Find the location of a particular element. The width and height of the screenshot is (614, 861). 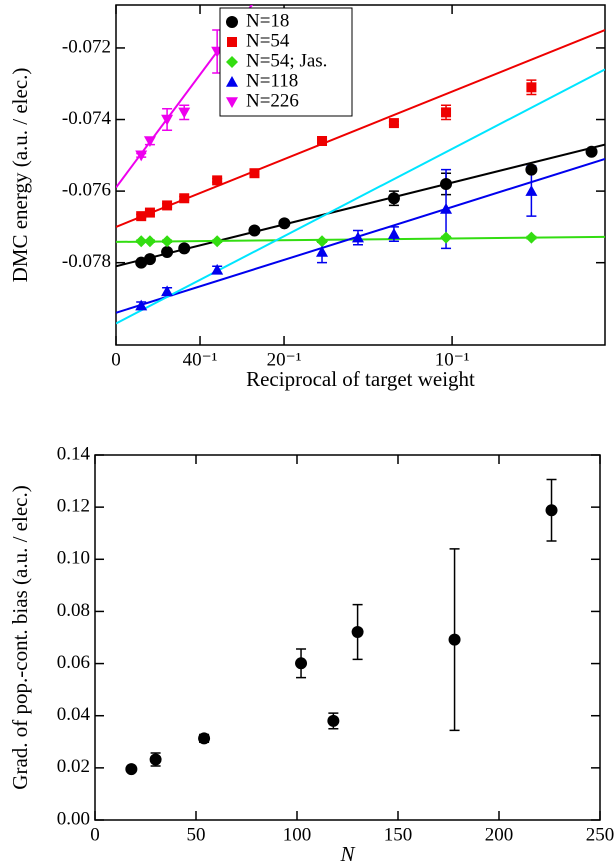

y-axis-label: DMC energy (a.u. / elec.) is located at coordinates (20, 175).